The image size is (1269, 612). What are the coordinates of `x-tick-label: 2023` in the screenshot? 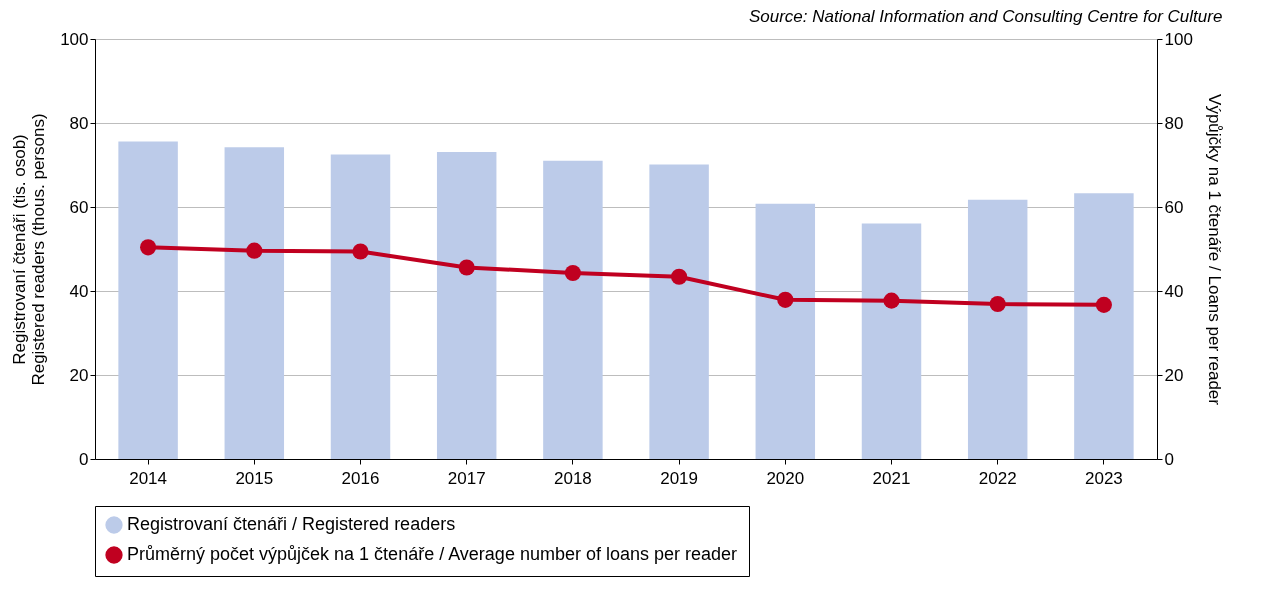 It's located at (1103, 478).